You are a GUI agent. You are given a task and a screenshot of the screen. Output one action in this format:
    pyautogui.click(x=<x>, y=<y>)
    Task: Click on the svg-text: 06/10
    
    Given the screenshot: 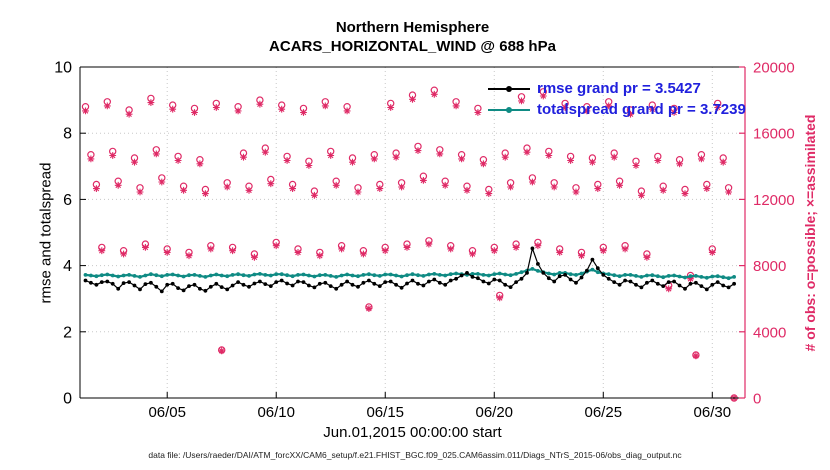 What is the action you would take?
    pyautogui.click(x=276, y=412)
    